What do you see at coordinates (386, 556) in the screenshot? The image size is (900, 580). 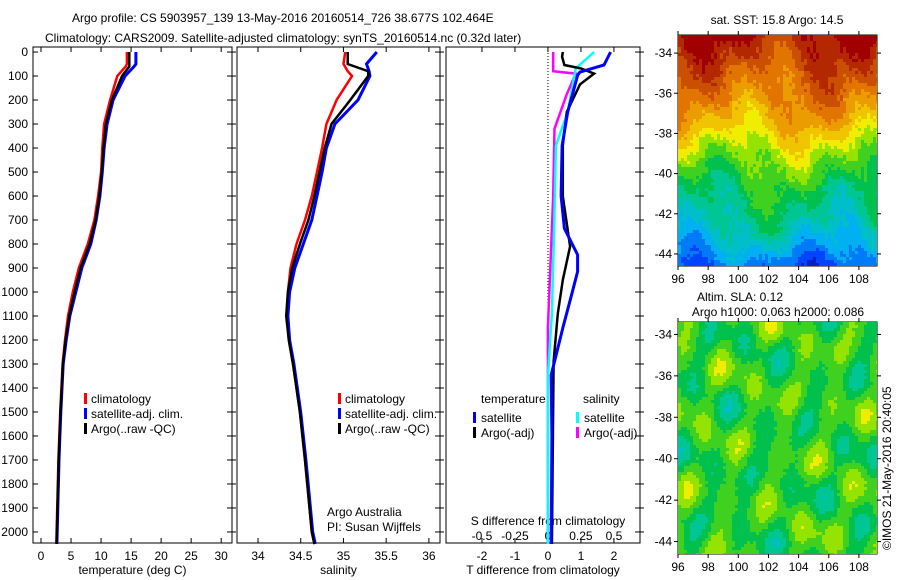 I see `x-tick-label: 35.5` at bounding box center [386, 556].